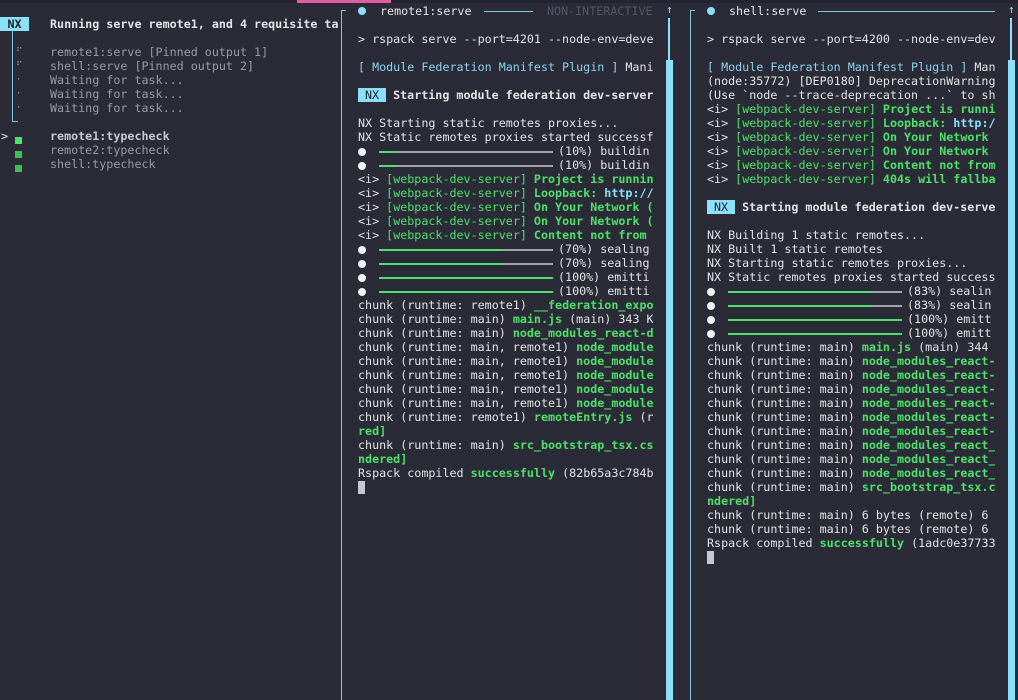  I want to click on output-text: [webpack-dev-server], so click(456, 193).